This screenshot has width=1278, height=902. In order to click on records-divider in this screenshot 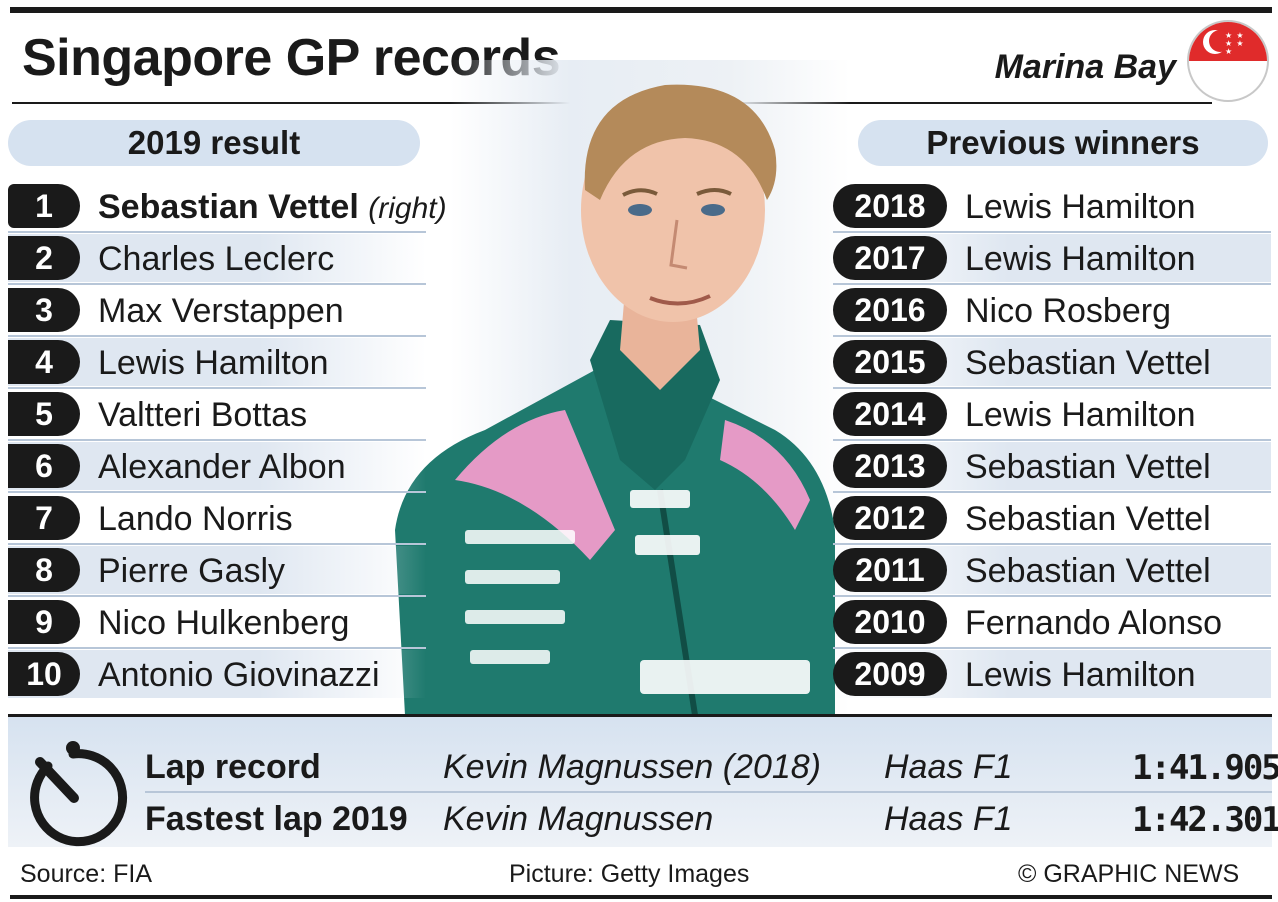, I will do `click(708, 792)`.